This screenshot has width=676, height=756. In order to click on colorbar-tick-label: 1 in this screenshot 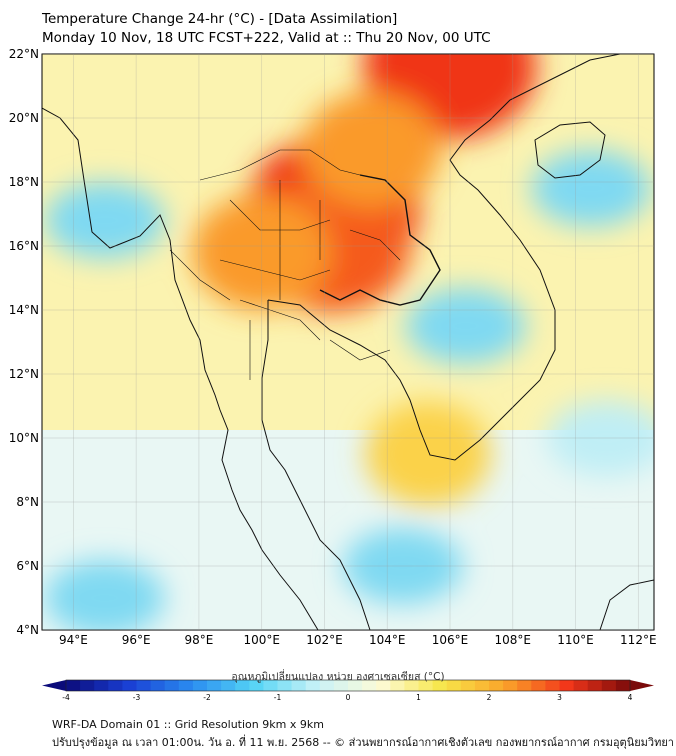, I will do `click(418, 697)`.